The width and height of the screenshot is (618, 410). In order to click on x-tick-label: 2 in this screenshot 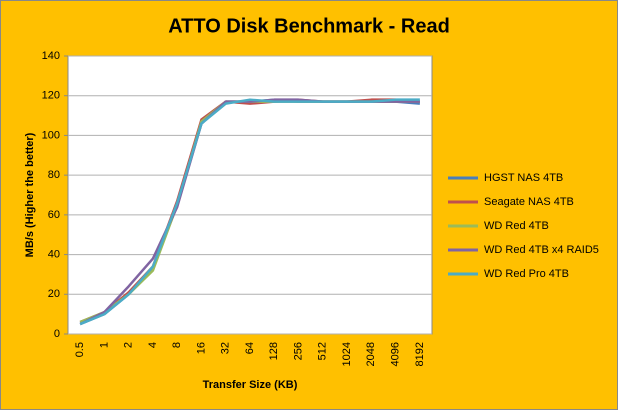, I will do `click(129, 345)`.